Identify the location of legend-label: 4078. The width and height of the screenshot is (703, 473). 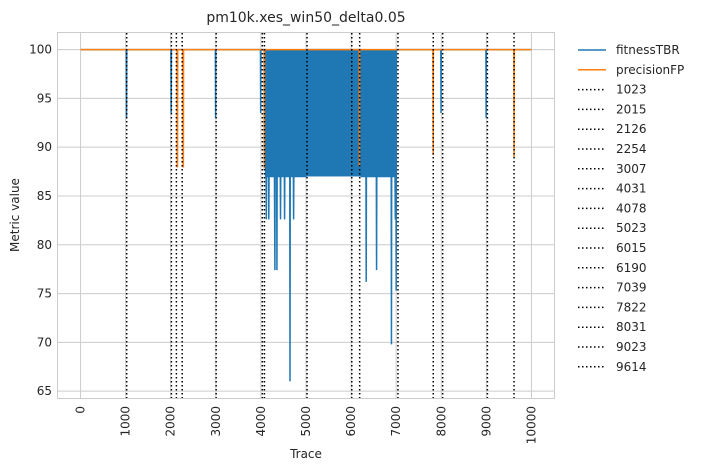
(631, 208).